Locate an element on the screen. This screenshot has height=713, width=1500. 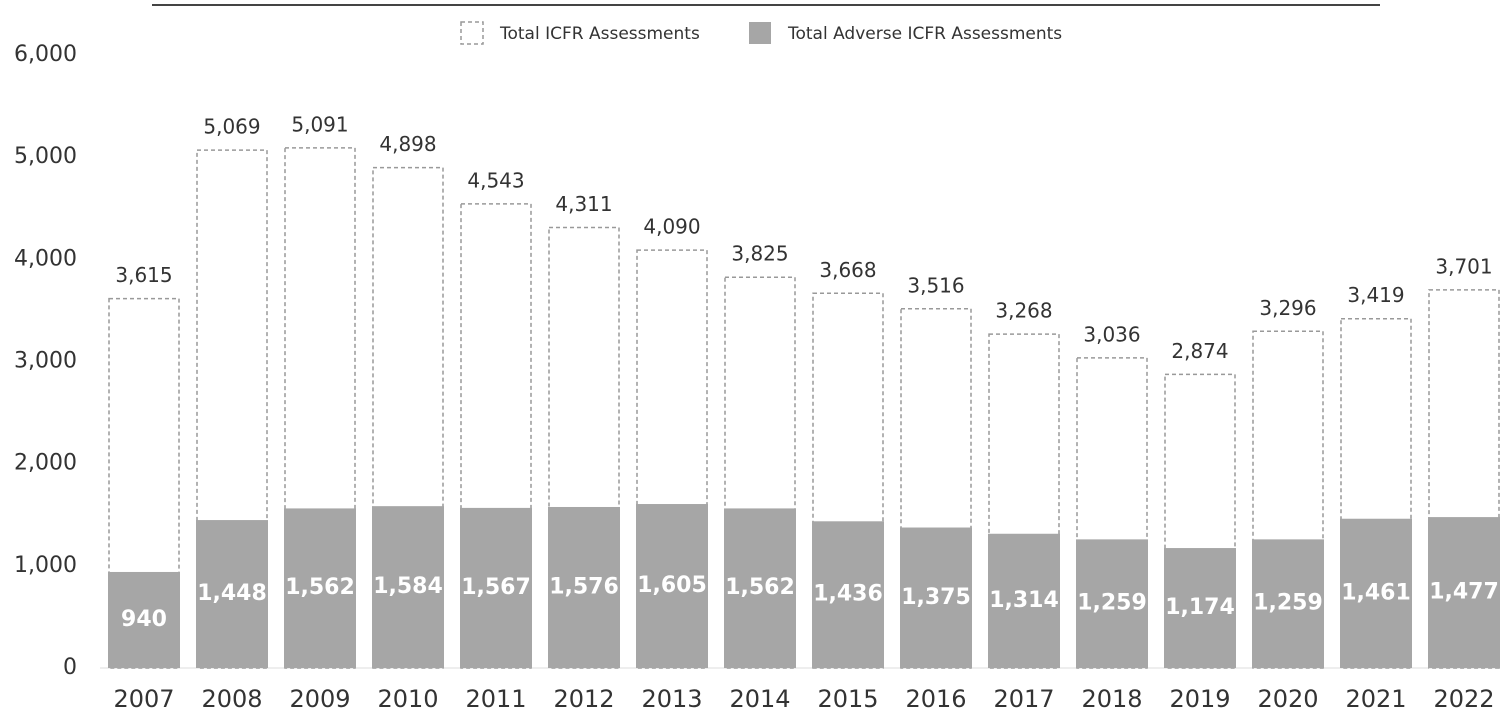
adverse-label: 1,605 is located at coordinates (672, 585).